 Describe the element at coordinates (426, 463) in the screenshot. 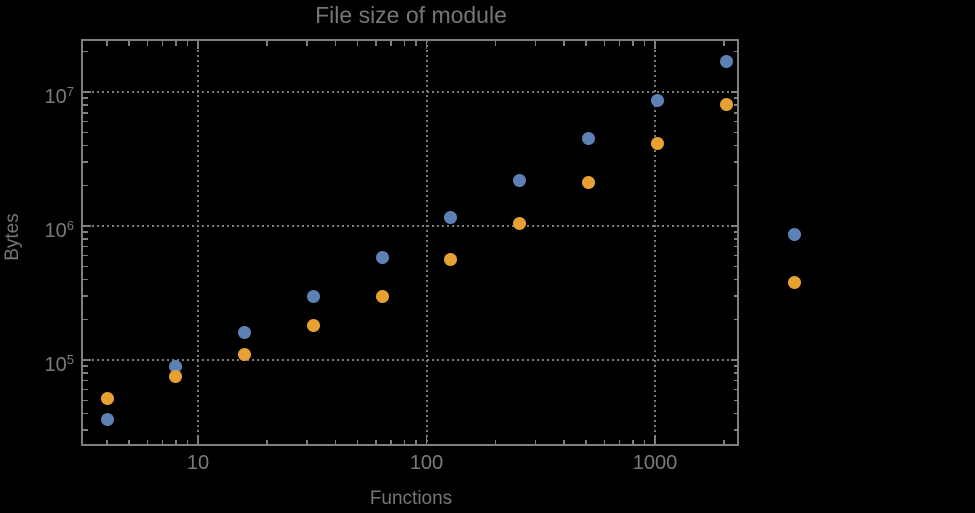

I see `x-tick-label: 100` at that location.